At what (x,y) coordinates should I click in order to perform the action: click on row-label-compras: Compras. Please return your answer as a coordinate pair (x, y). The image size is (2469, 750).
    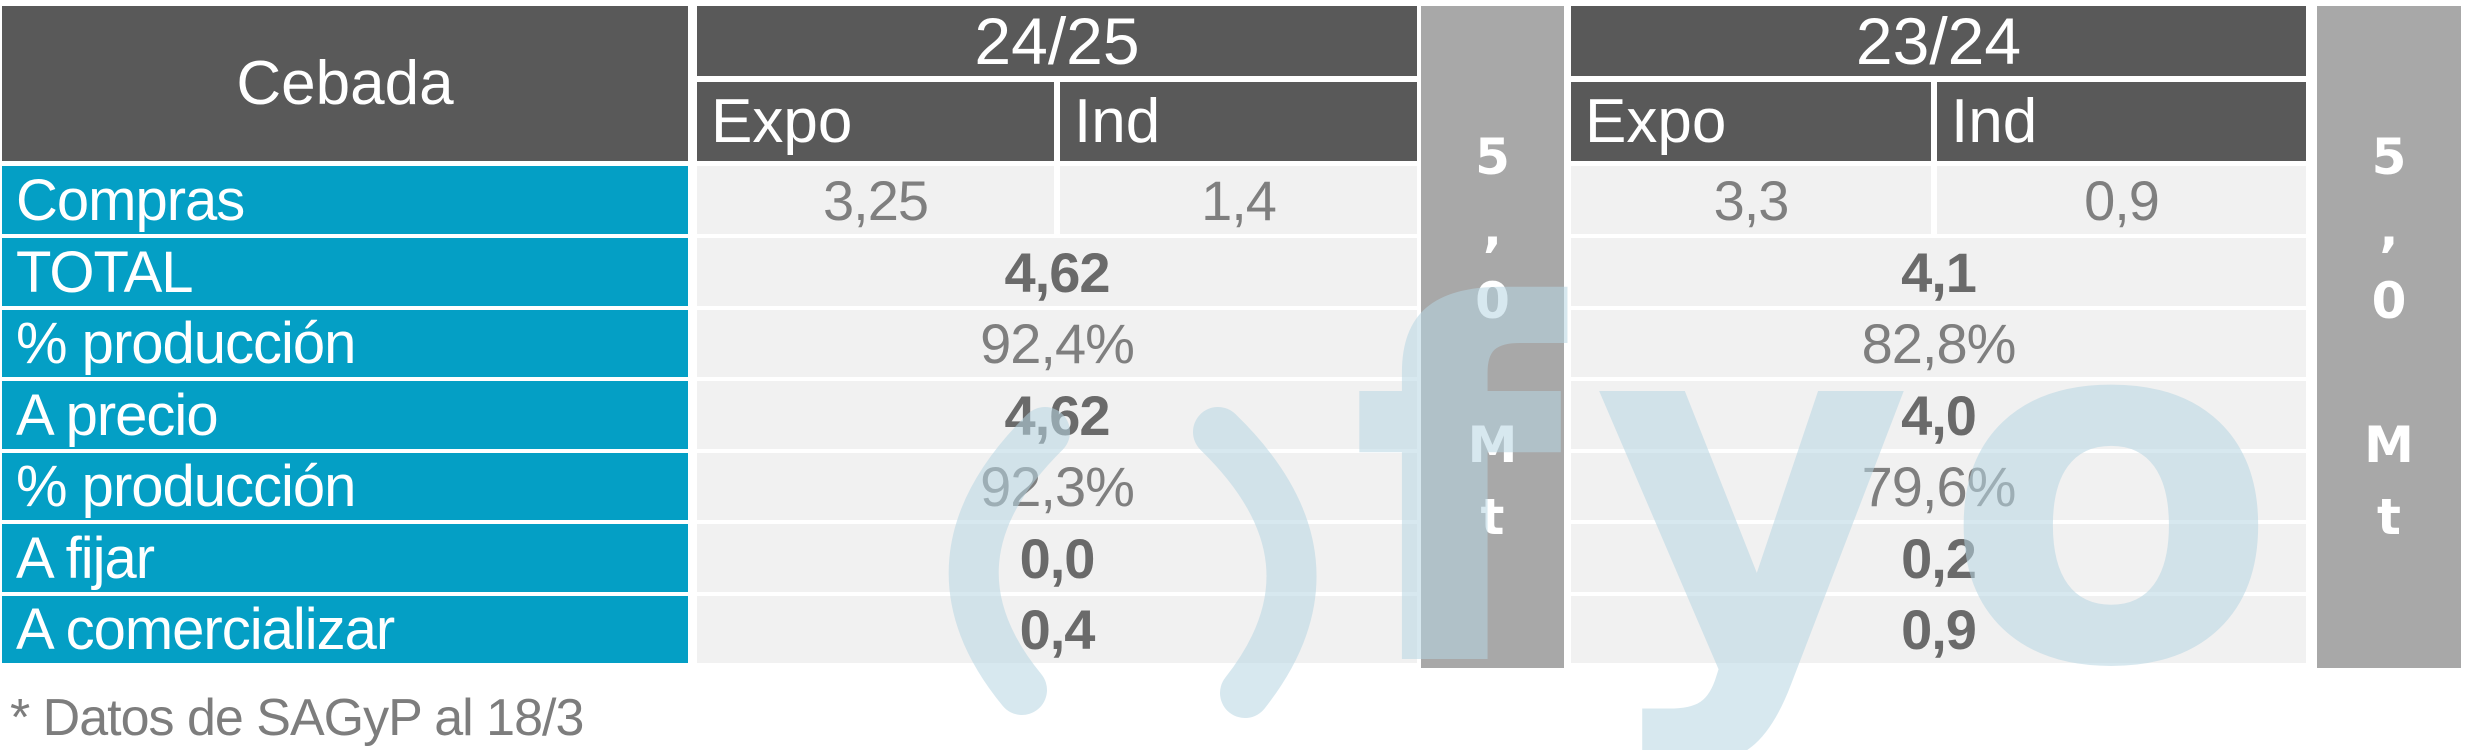
    Looking at the image, I should click on (345, 200).